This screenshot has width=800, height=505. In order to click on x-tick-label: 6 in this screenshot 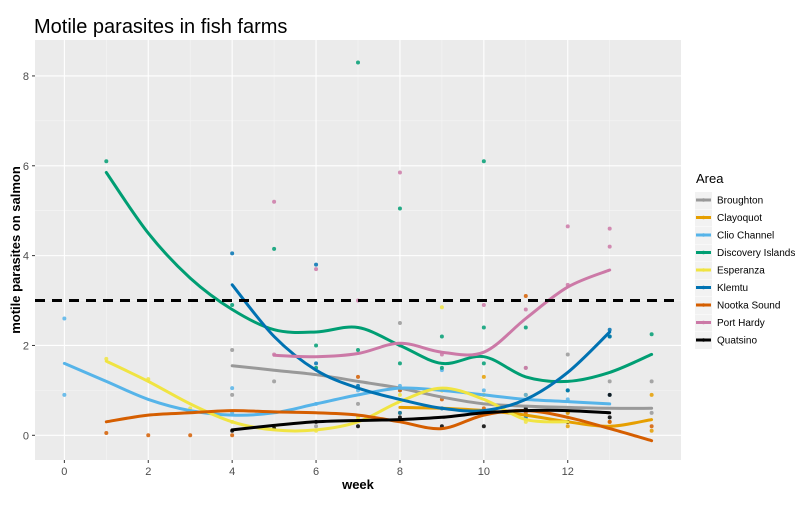, I will do `click(316, 472)`.